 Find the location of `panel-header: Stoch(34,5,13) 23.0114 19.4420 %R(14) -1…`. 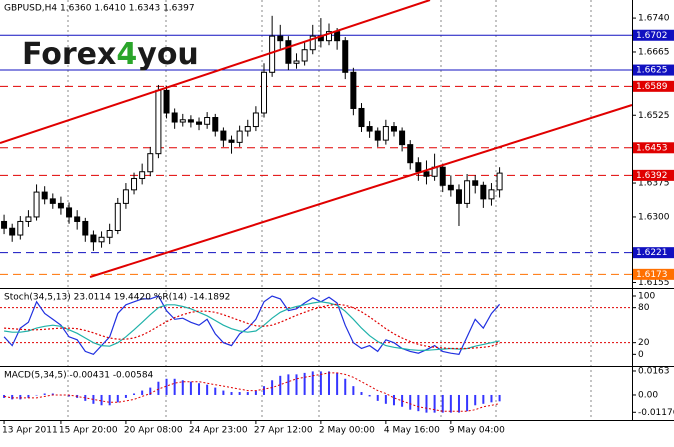

panel-header: Stoch(34,5,13) 23.0114 19.4420 %R(14) -1… is located at coordinates (117, 298).